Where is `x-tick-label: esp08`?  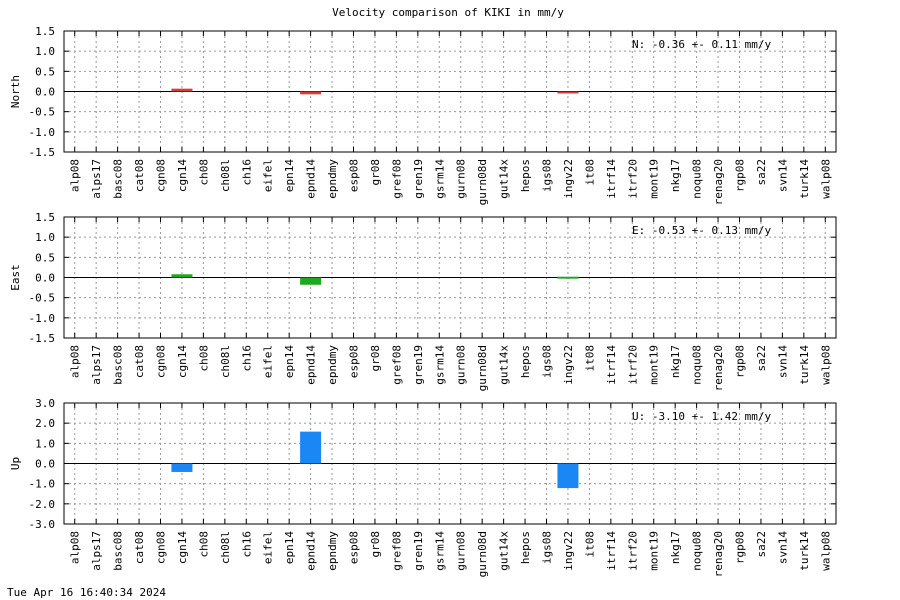 x-tick-label: esp08 is located at coordinates (354, 361).